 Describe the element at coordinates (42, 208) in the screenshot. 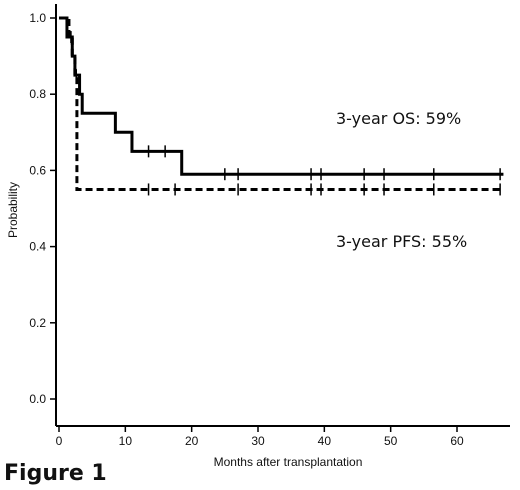

I see `y-axis-ticks: 0.0 0.2 0.4 0.6 0.8 1.0` at that location.